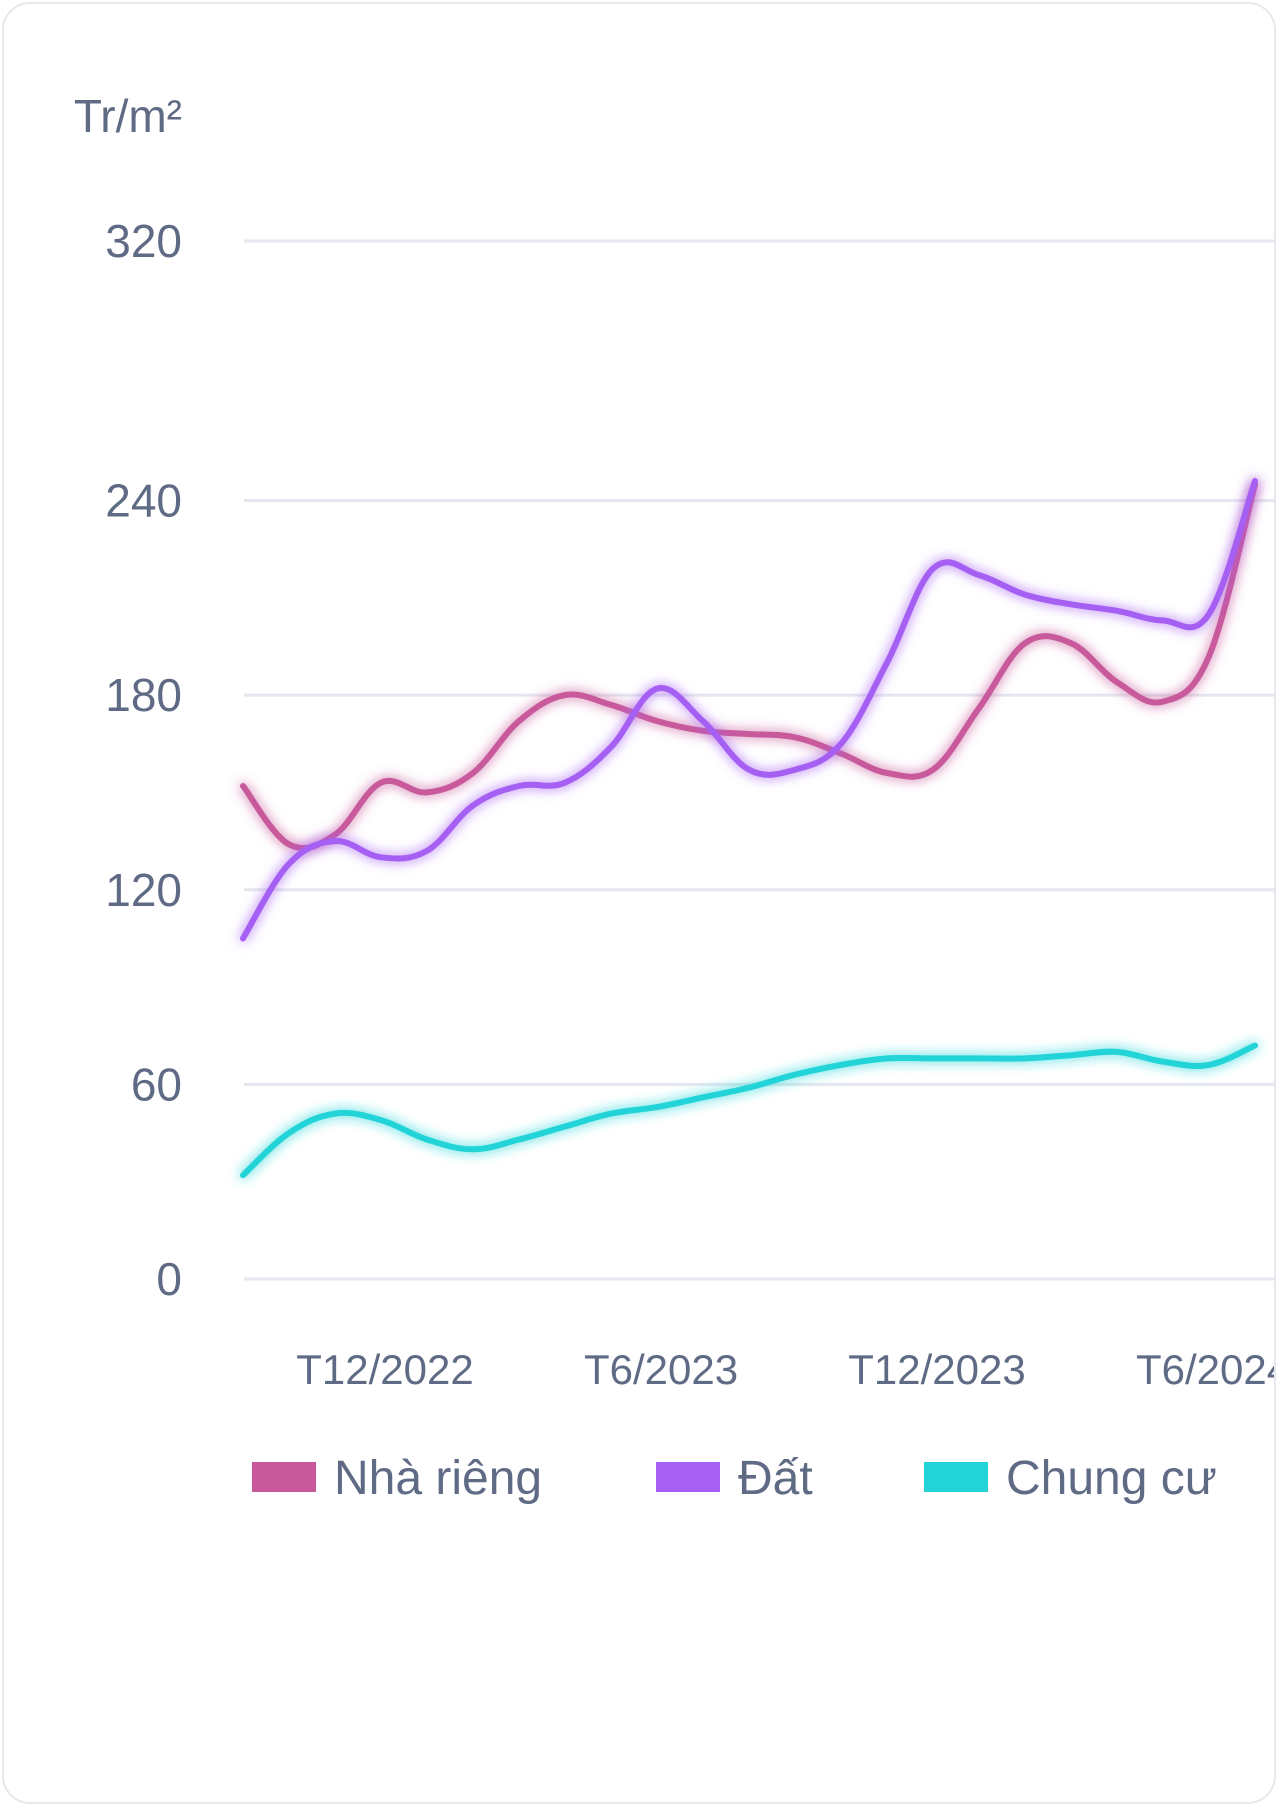  What do you see at coordinates (1206, 1369) in the screenshot?
I see `x-tick-label: T6/2024` at bounding box center [1206, 1369].